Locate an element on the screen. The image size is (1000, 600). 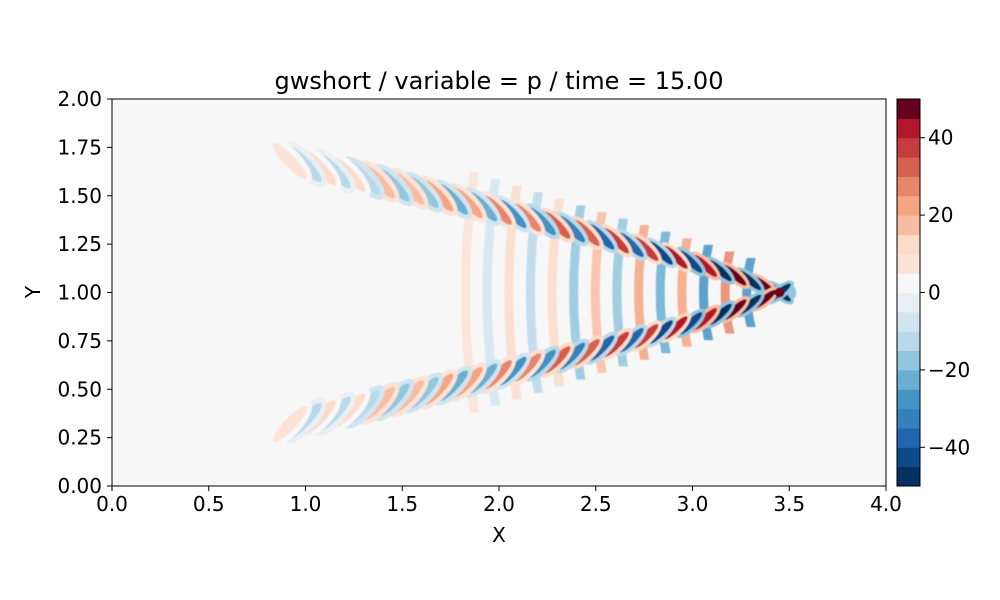
apex-trough is located at coordinates (793, 292).